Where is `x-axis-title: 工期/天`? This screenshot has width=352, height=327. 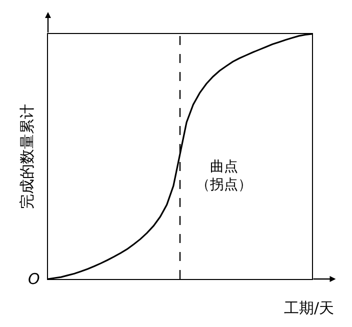
x-axis-title: 工期/天 is located at coordinates (309, 308).